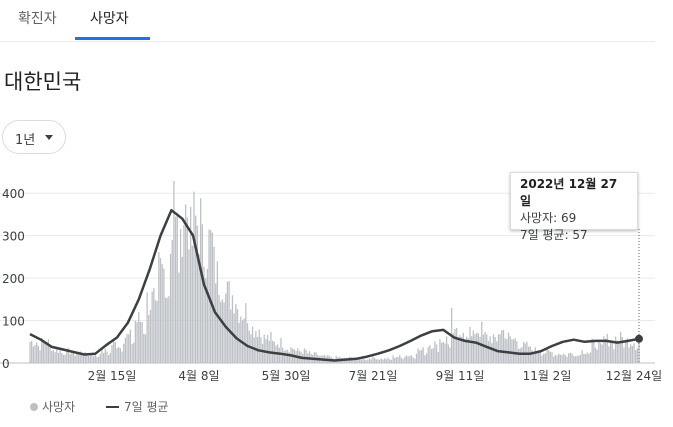  I want to click on hover-marker, so click(639, 338).